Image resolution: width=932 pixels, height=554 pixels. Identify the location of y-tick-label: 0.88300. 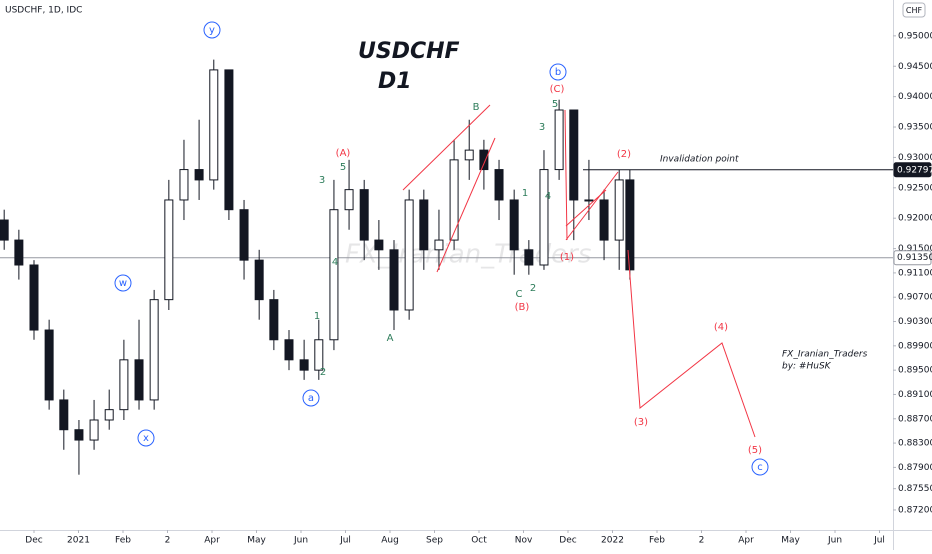
(915, 444).